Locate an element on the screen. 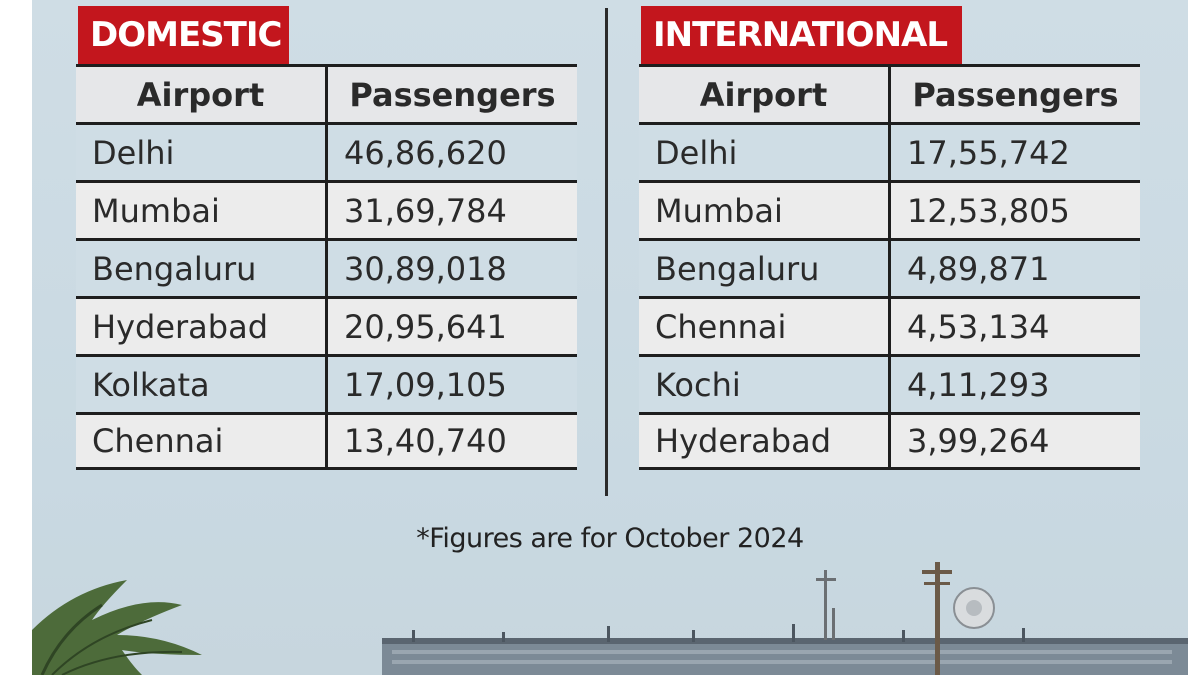 The image size is (1200, 675). passengers-cell: 31,69,784 is located at coordinates (452, 209).